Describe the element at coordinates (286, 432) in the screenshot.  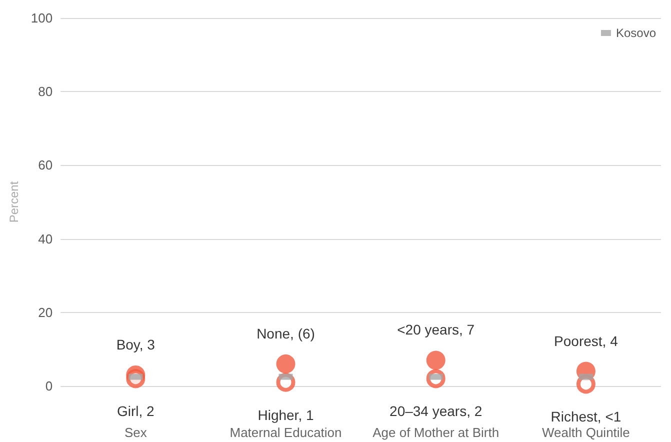
I see `x-tick-label: Maternal Education` at that location.